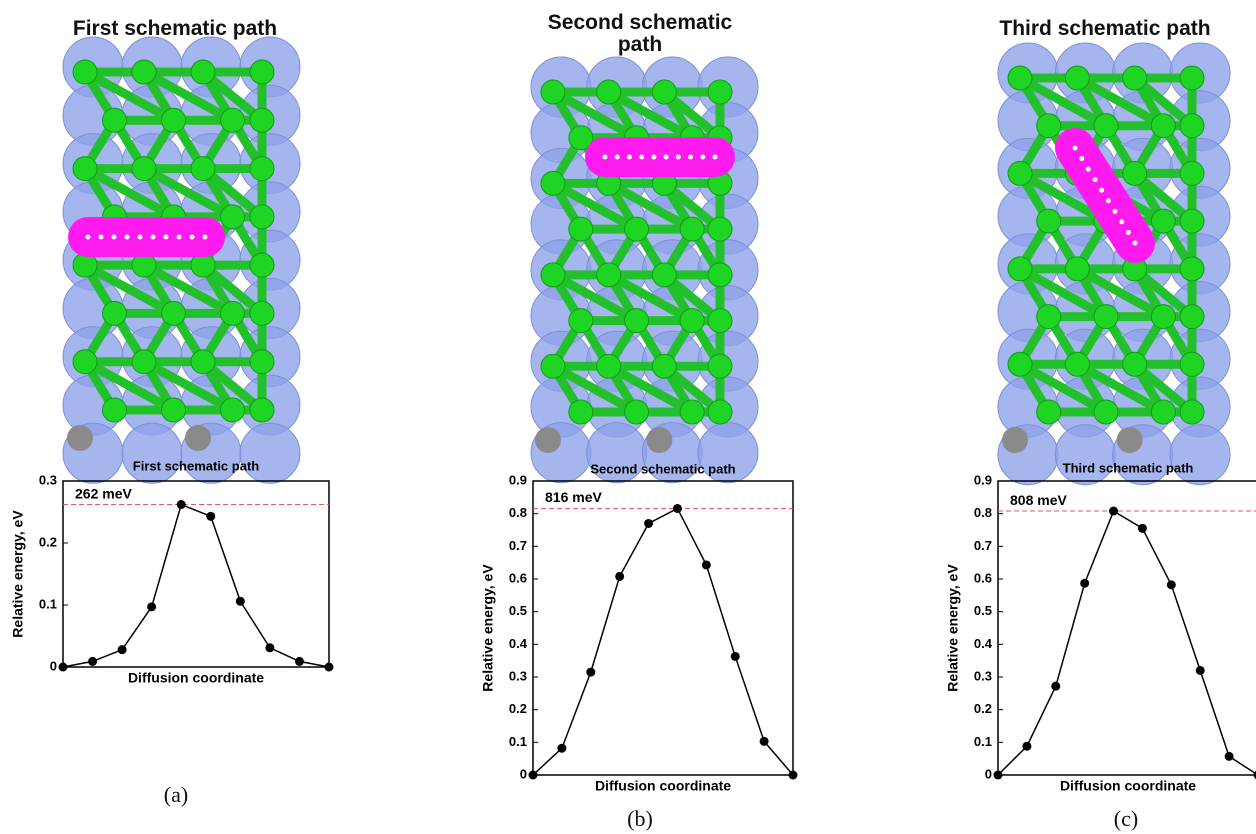 The width and height of the screenshot is (1256, 834). What do you see at coordinates (518, 675) in the screenshot?
I see `y-tick-label: 0.3` at bounding box center [518, 675].